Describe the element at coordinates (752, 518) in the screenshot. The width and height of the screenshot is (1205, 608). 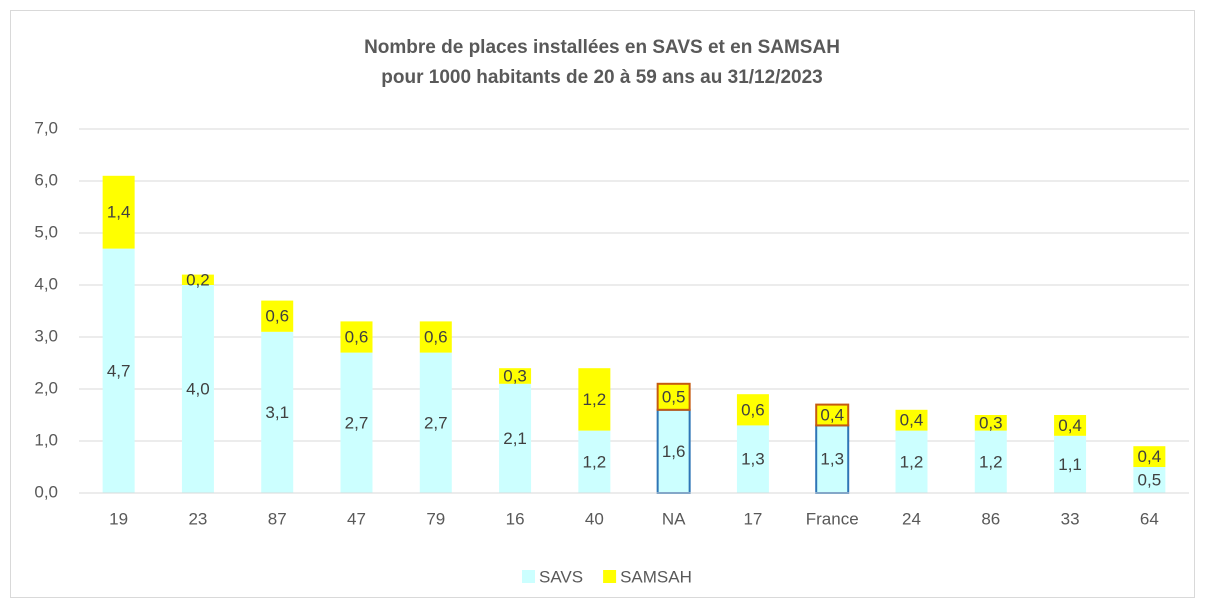
I see `x-tick-label: 17` at that location.